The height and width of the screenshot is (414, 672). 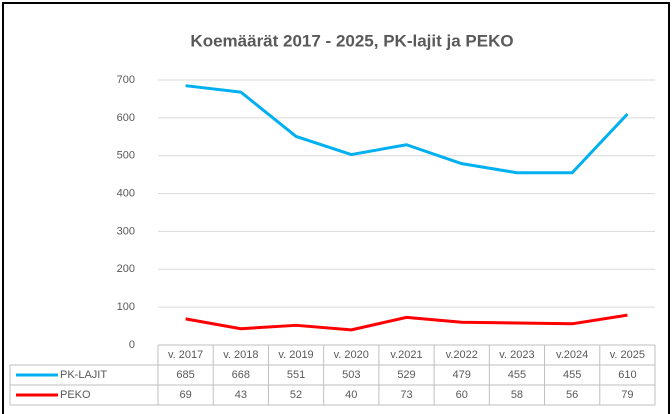 I want to click on y-tick-label: 600, so click(x=126, y=118).